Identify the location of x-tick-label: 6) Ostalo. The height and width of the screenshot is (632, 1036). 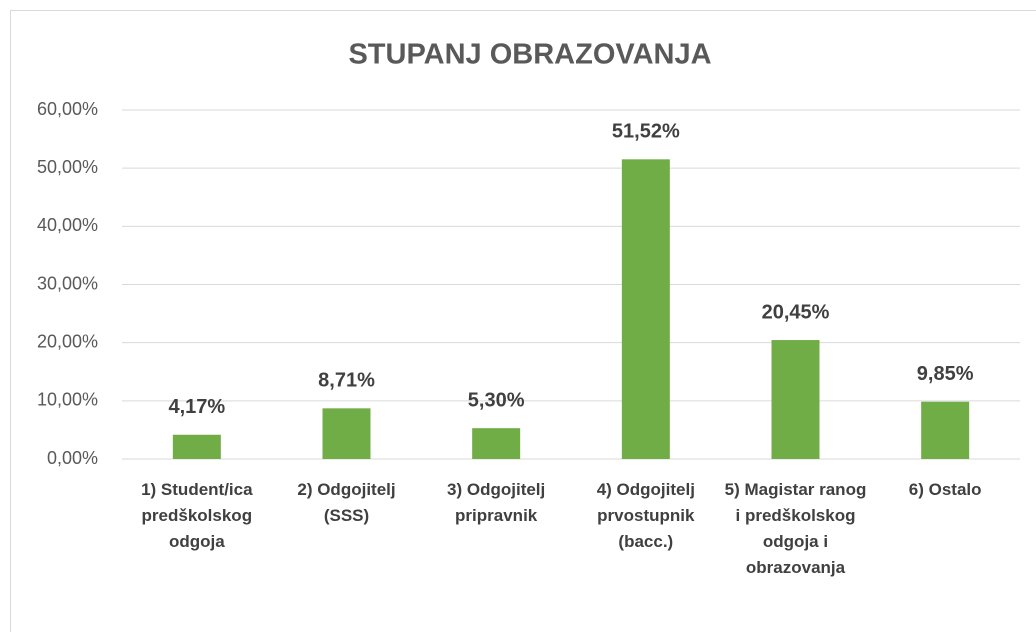
(945, 489).